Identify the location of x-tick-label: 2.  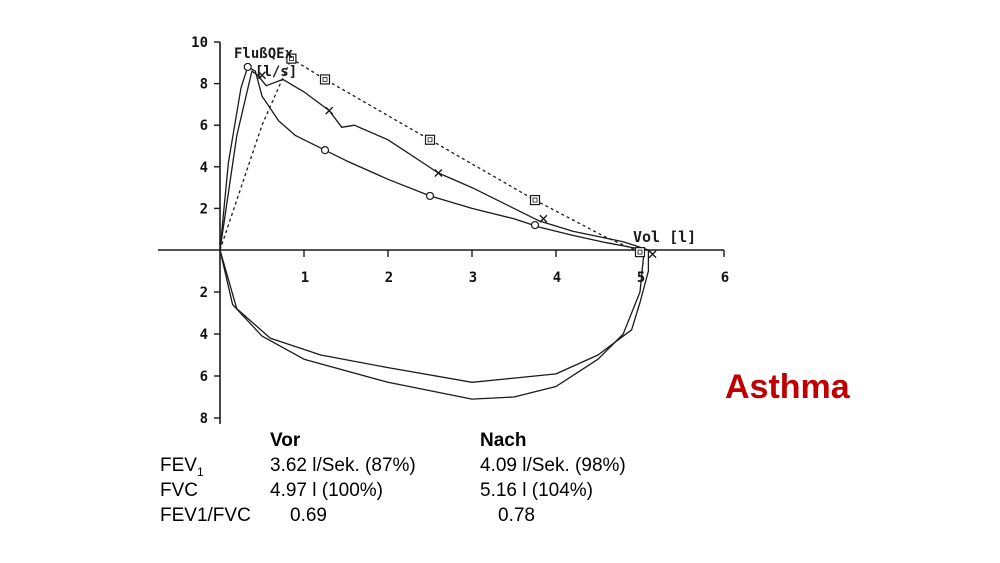
(389, 278).